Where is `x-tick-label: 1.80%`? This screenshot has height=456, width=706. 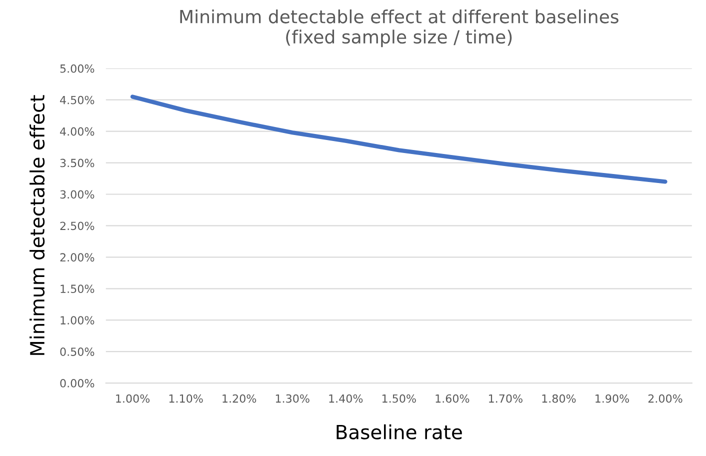 x-tick-label: 1.80% is located at coordinates (559, 398).